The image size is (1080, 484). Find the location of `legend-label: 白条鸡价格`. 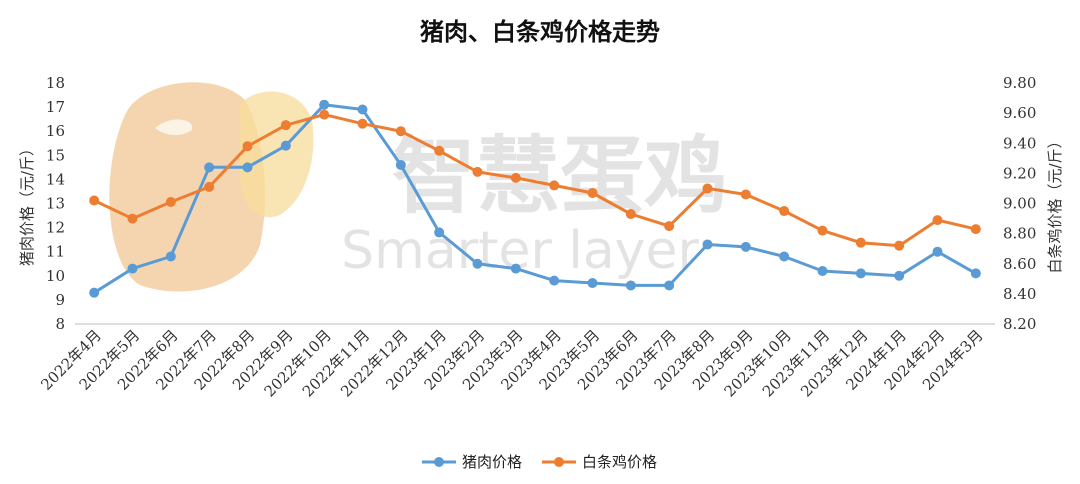

legend-label: 白条鸡价格 is located at coordinates (619, 462).